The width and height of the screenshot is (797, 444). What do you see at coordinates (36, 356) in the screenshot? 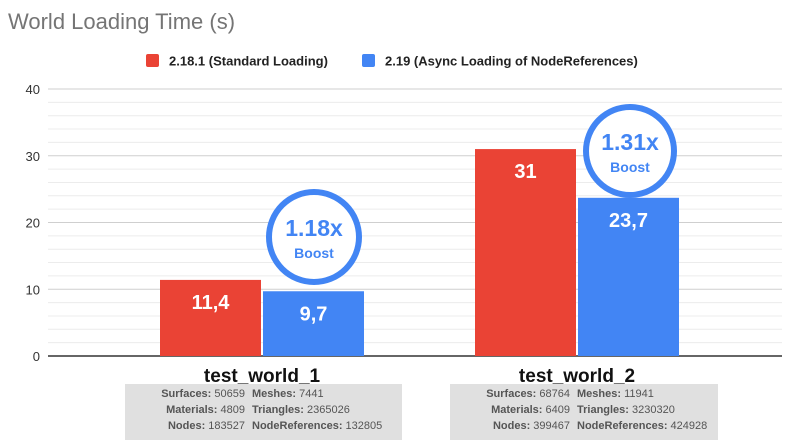
I see `y-tick-label: 0` at bounding box center [36, 356].